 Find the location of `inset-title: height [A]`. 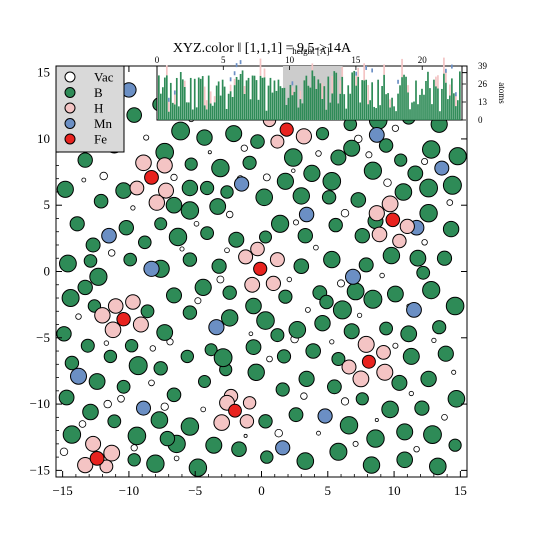

inset-title: height [A] is located at coordinates (310, 51).